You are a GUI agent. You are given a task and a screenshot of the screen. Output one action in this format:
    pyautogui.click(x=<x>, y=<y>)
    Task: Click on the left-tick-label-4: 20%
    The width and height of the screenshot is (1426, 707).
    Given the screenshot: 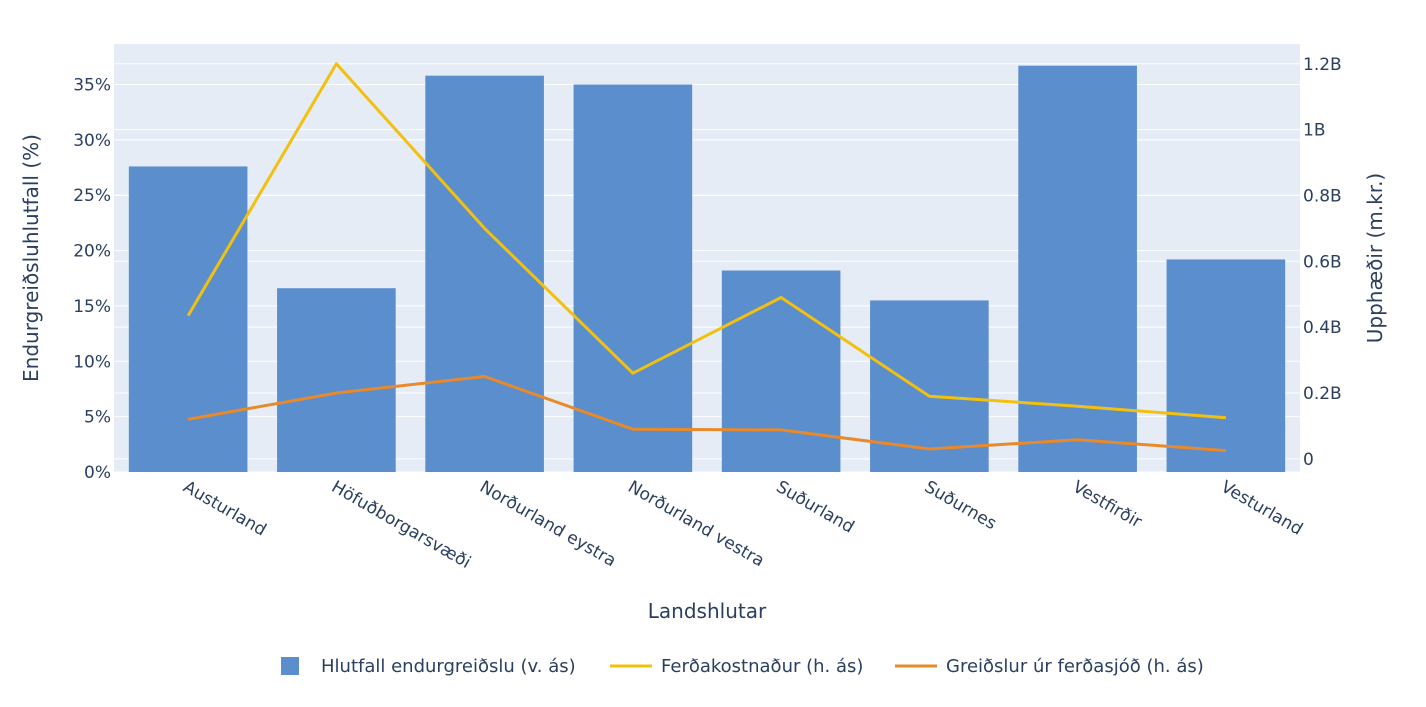 What is the action you would take?
    pyautogui.click(x=92, y=252)
    